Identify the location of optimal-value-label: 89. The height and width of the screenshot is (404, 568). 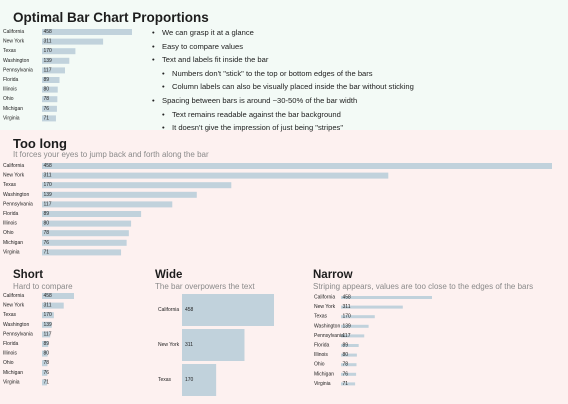
(47, 80).